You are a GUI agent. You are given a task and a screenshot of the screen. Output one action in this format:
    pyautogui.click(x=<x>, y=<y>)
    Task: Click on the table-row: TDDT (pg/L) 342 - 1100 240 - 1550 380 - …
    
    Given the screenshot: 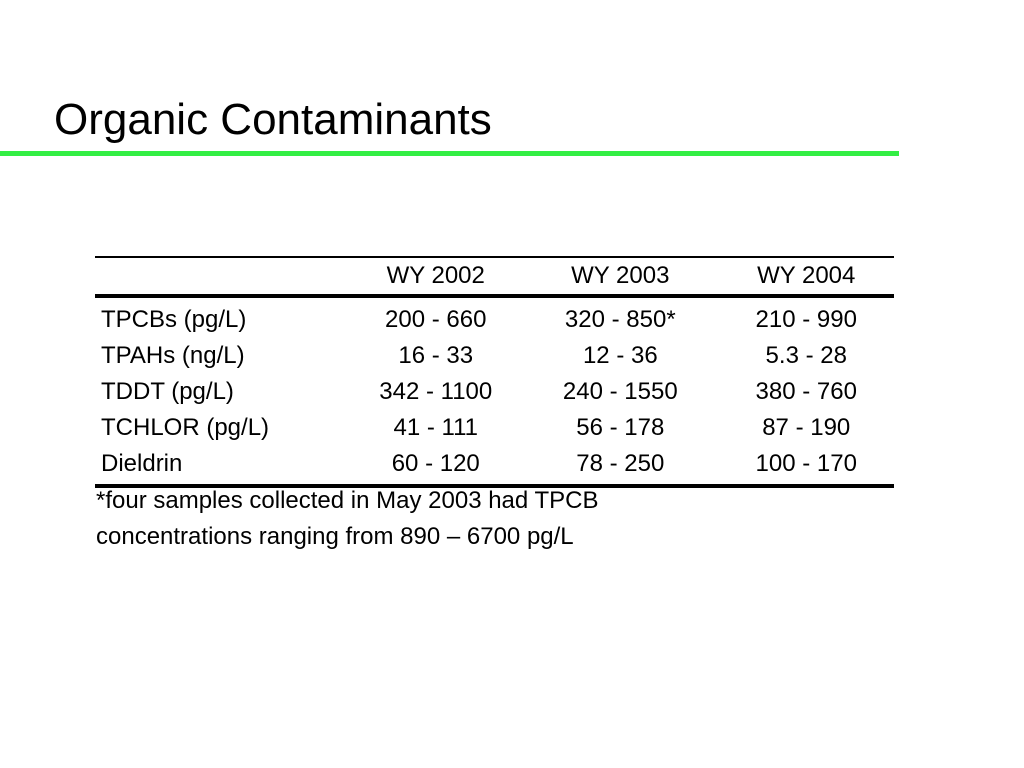 What is the action you would take?
    pyautogui.click(x=494, y=392)
    